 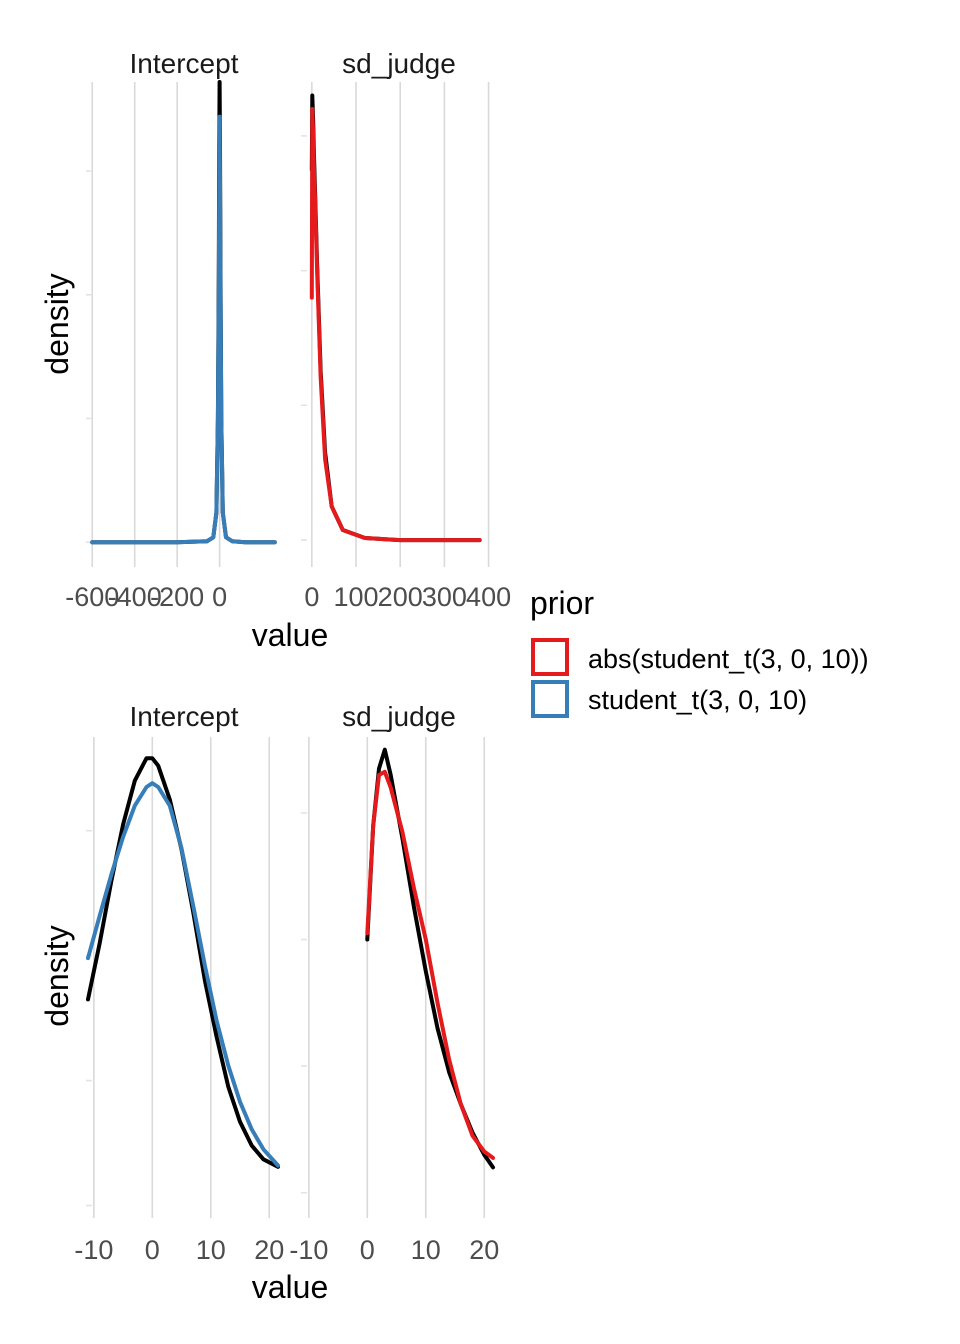 I want to click on panel-1-0: -10 0 10 20, so click(x=179, y=1001).